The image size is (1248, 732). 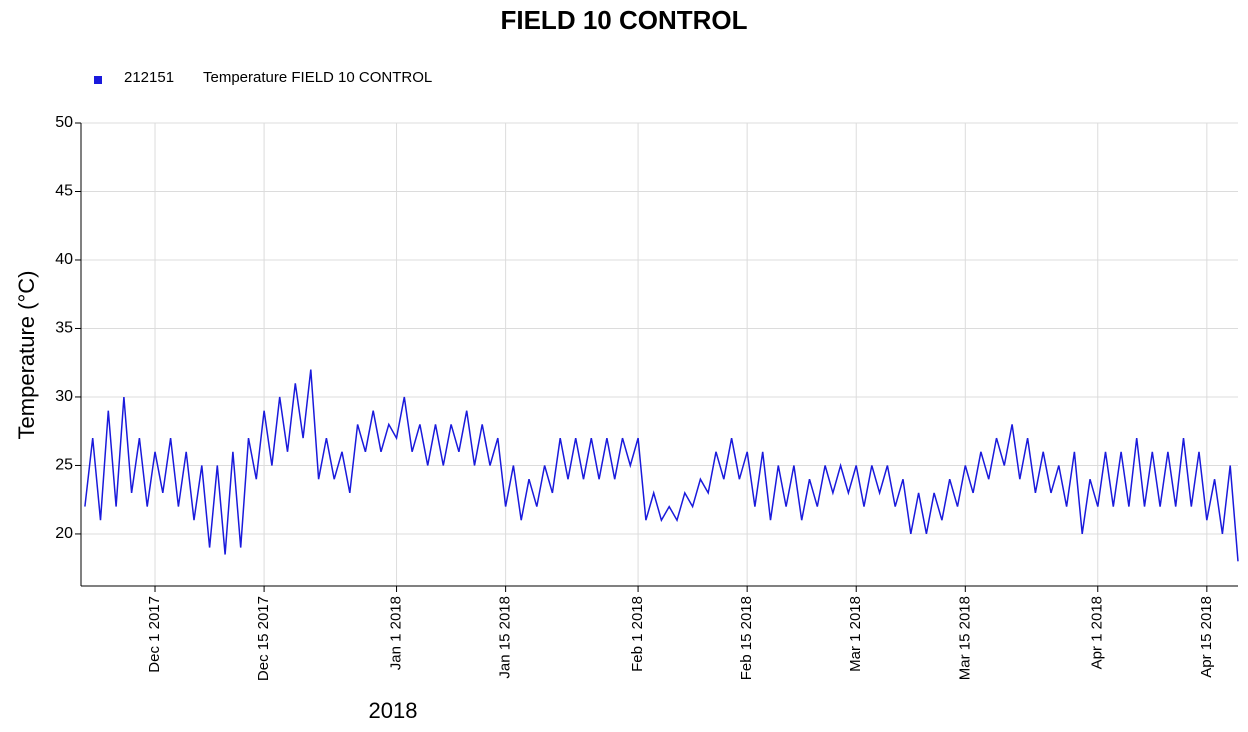 What do you see at coordinates (64, 465) in the screenshot?
I see `y-tick-label: 25` at bounding box center [64, 465].